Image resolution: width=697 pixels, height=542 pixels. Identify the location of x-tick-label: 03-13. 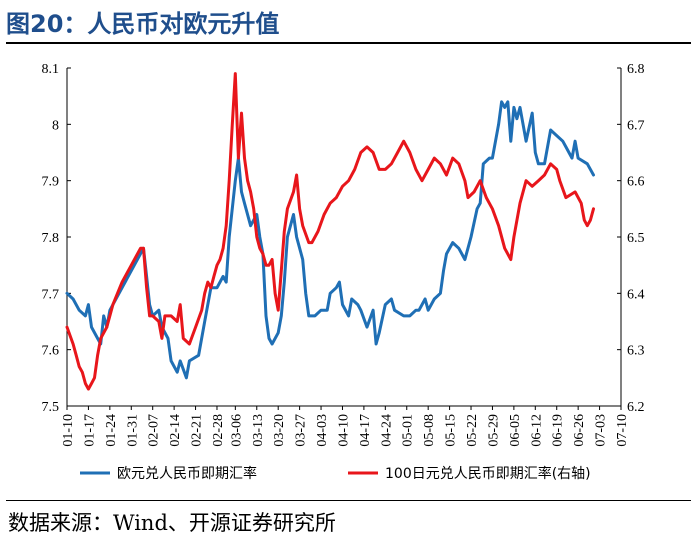
(258, 430).